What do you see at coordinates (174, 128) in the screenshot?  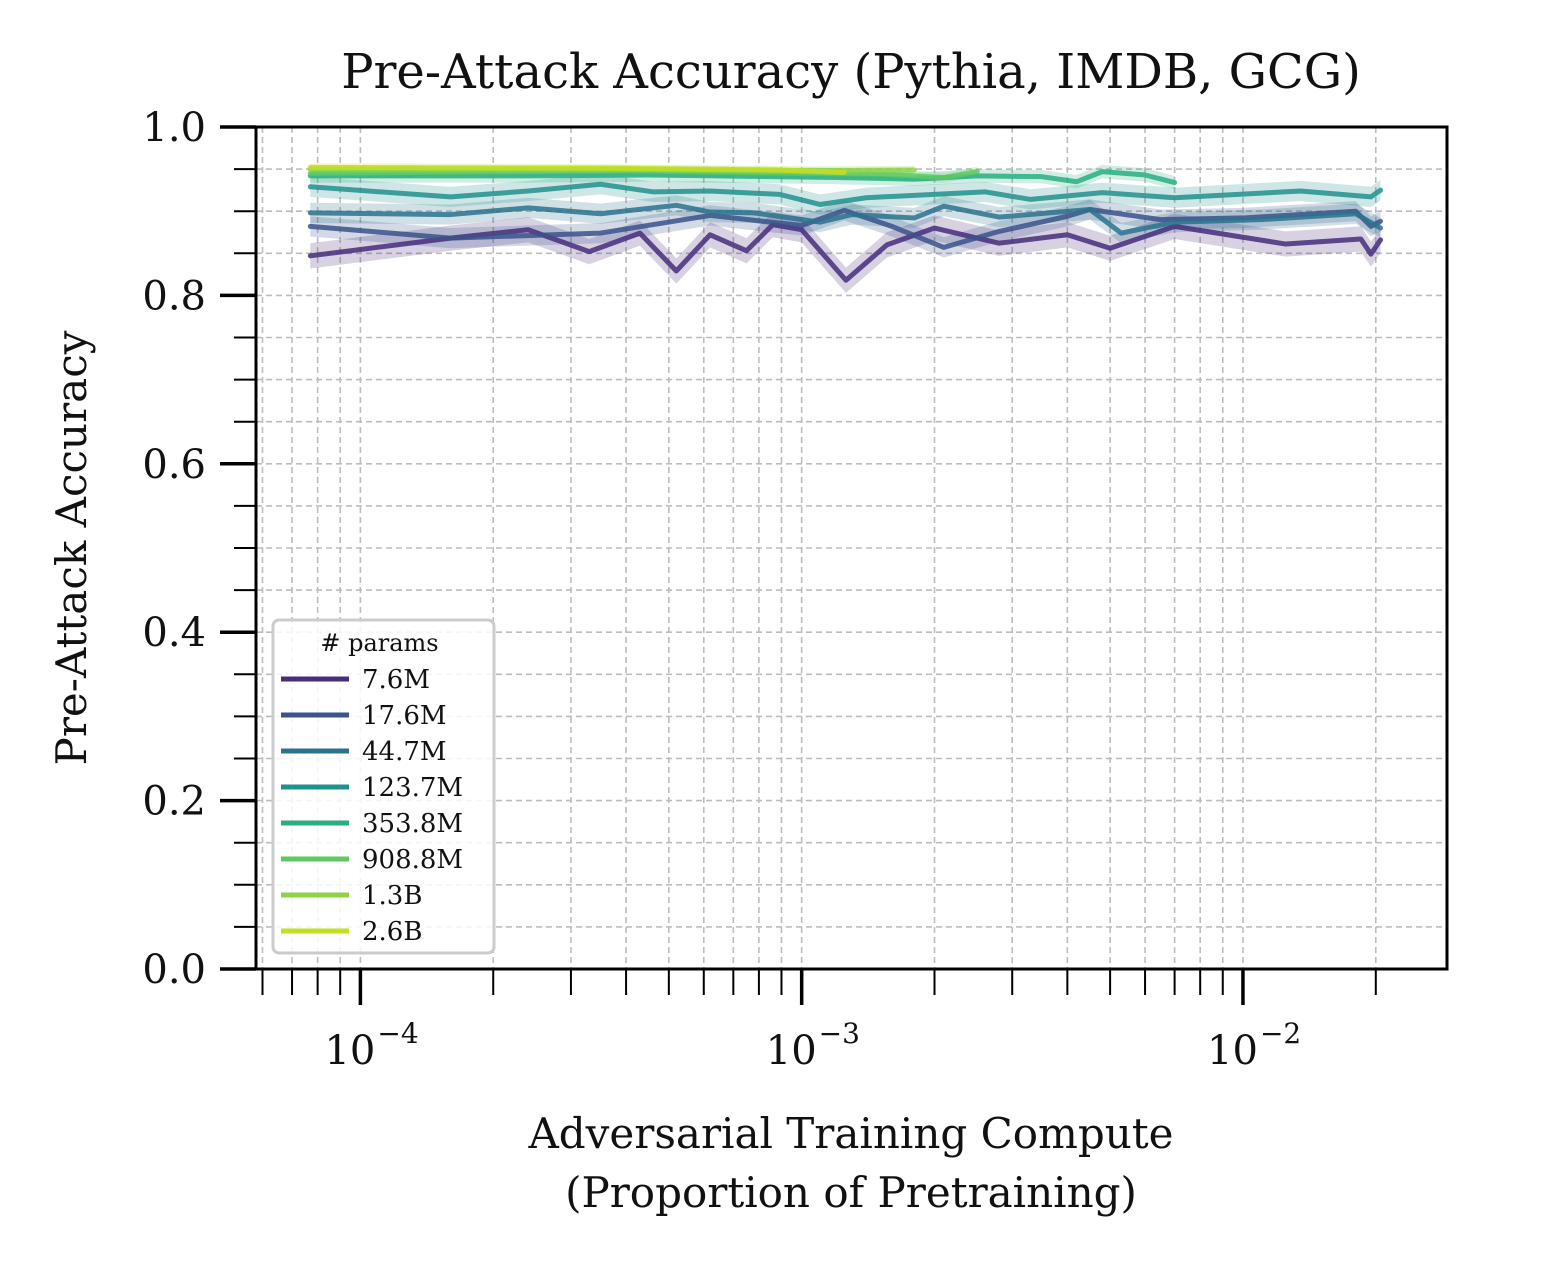 I see `y-tick-label: 1.0` at bounding box center [174, 128].